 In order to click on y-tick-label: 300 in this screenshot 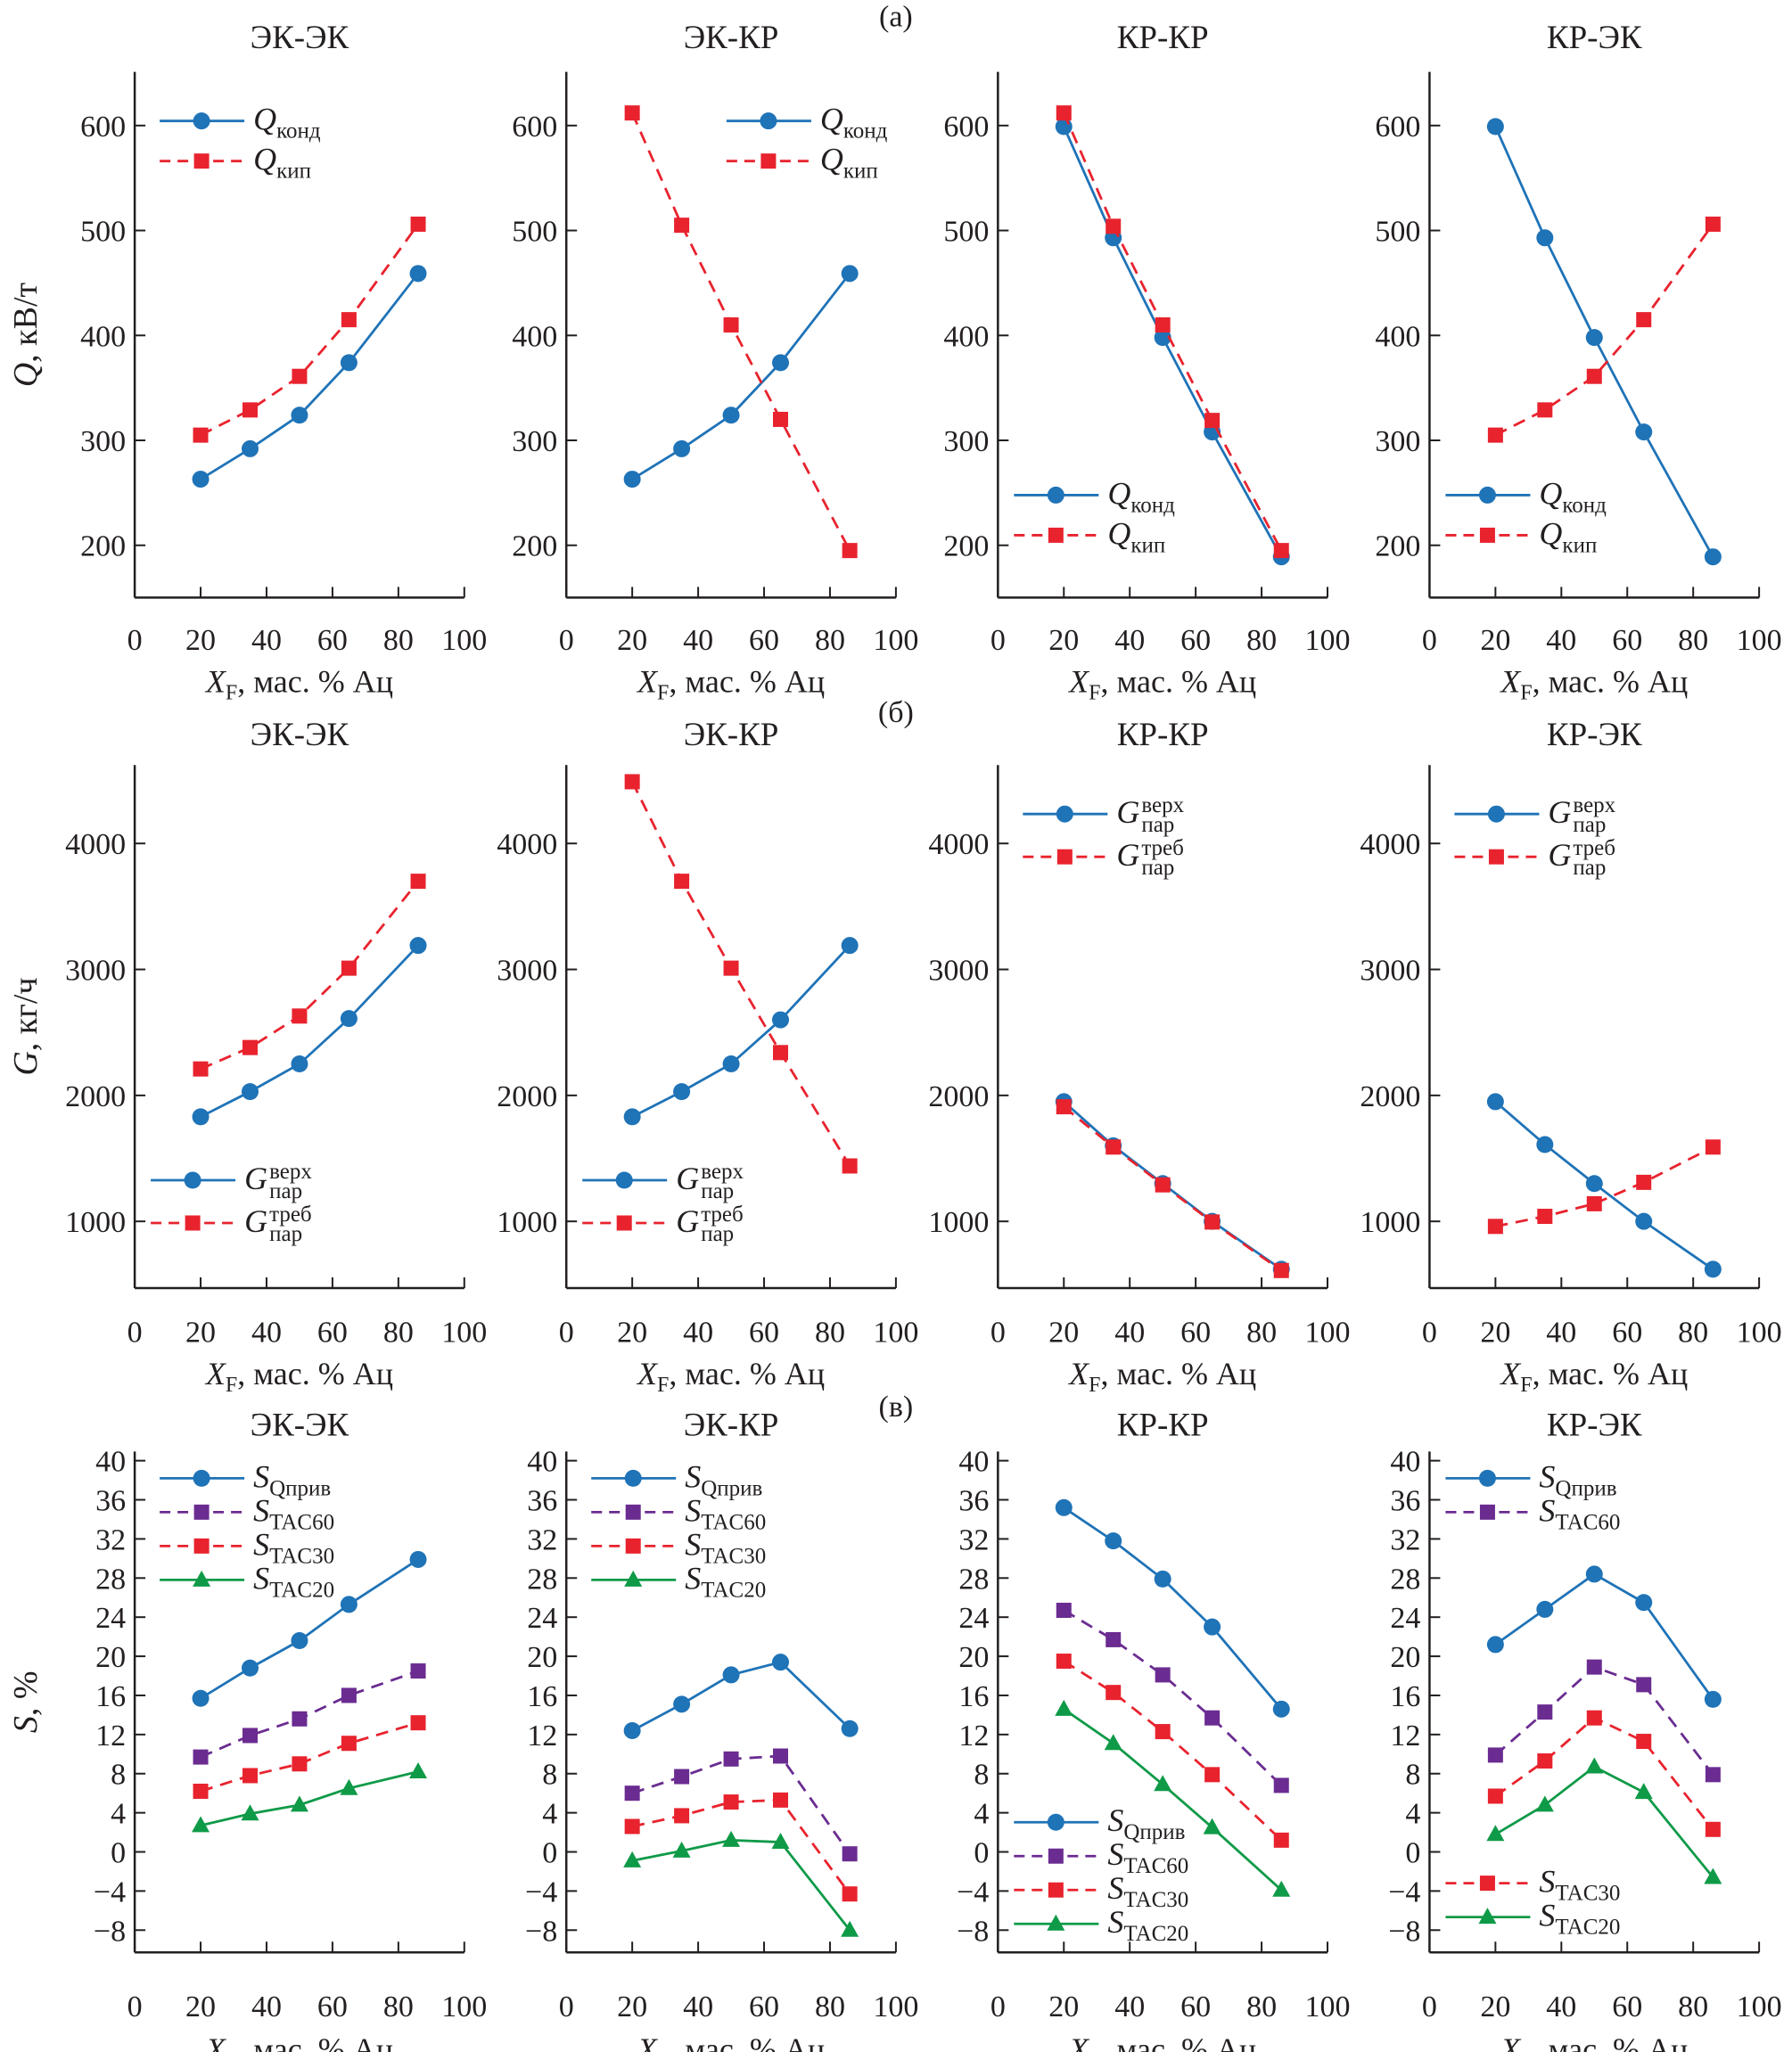, I will do `click(966, 441)`.